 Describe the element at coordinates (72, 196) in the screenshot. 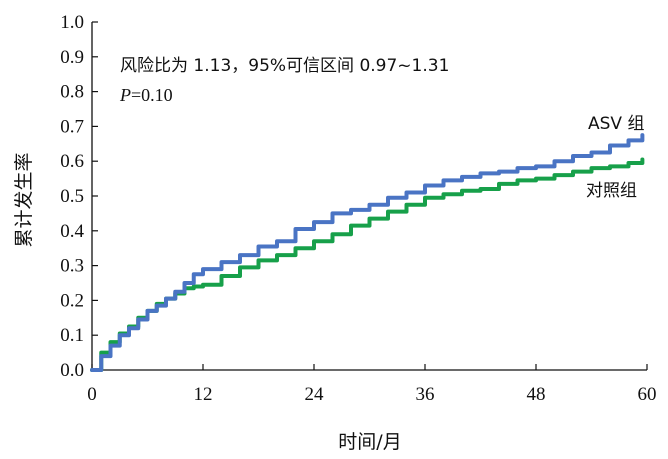

I see `y-tick-label: 0.5` at that location.